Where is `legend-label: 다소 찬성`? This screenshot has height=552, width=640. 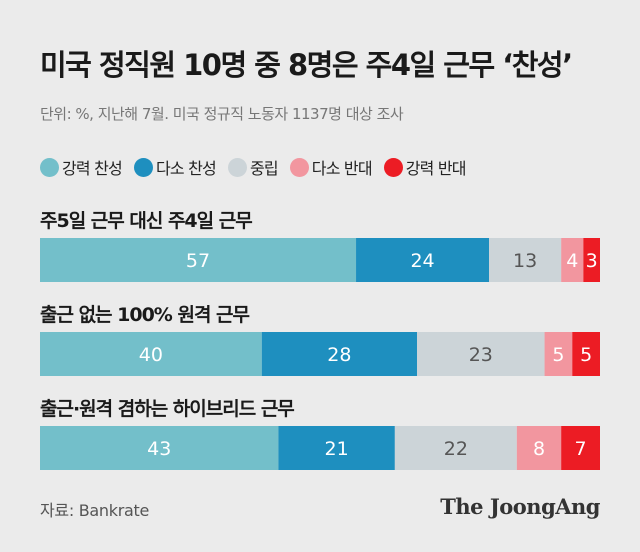
legend-label: 다소 찬성 is located at coordinates (186, 168).